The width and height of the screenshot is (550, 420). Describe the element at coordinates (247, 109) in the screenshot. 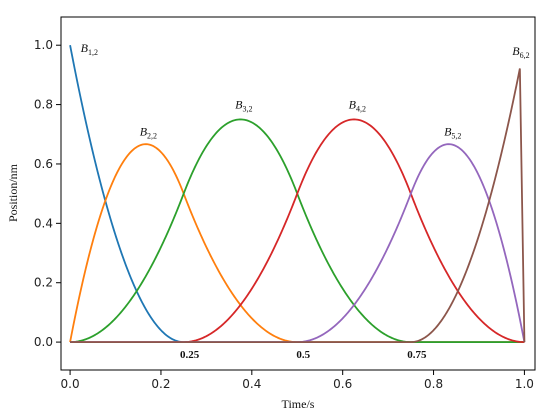

I see `curve-label-subscript: 3,2` at that location.